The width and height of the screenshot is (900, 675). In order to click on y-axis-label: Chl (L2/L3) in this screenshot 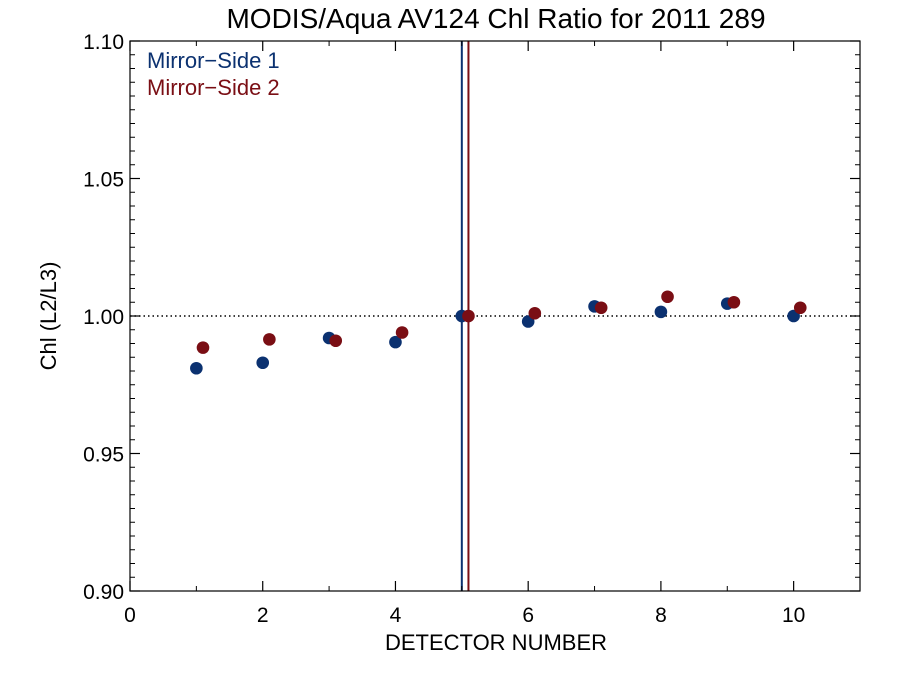, I will do `click(48, 316)`.